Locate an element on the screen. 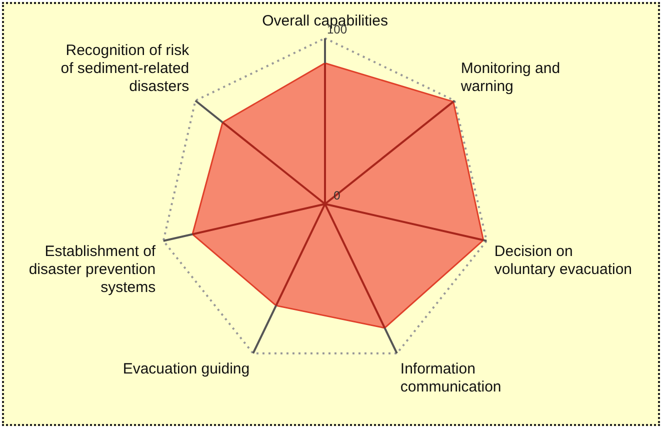 This screenshot has height=428, width=662. spoke-label: Evacuation guiding is located at coordinates (186, 369).